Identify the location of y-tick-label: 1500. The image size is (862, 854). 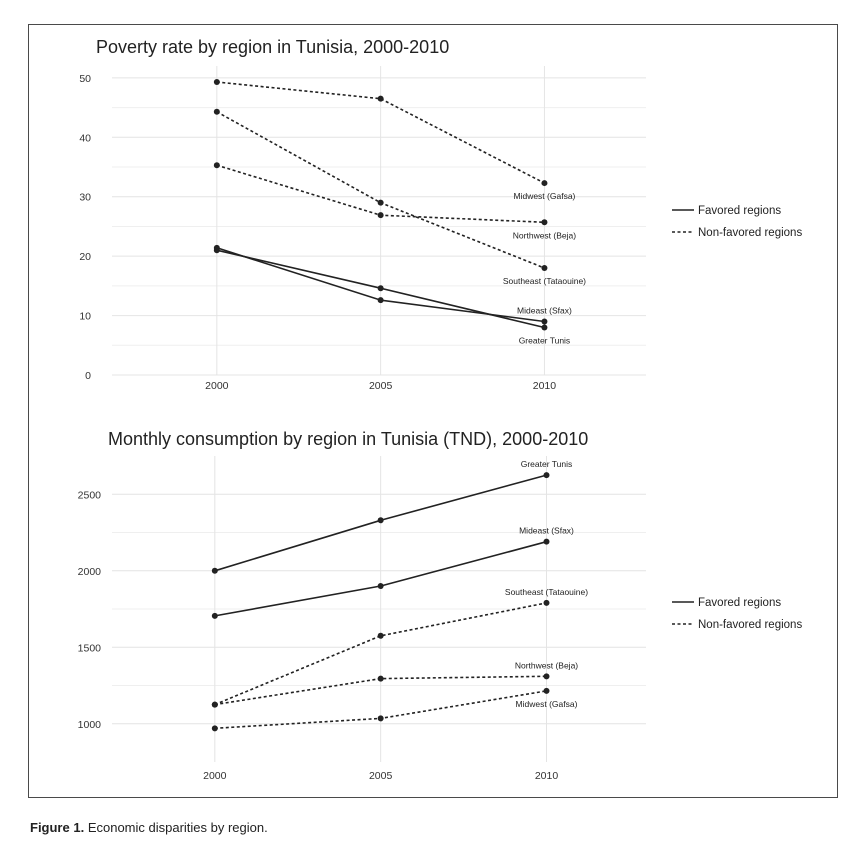
(90, 648).